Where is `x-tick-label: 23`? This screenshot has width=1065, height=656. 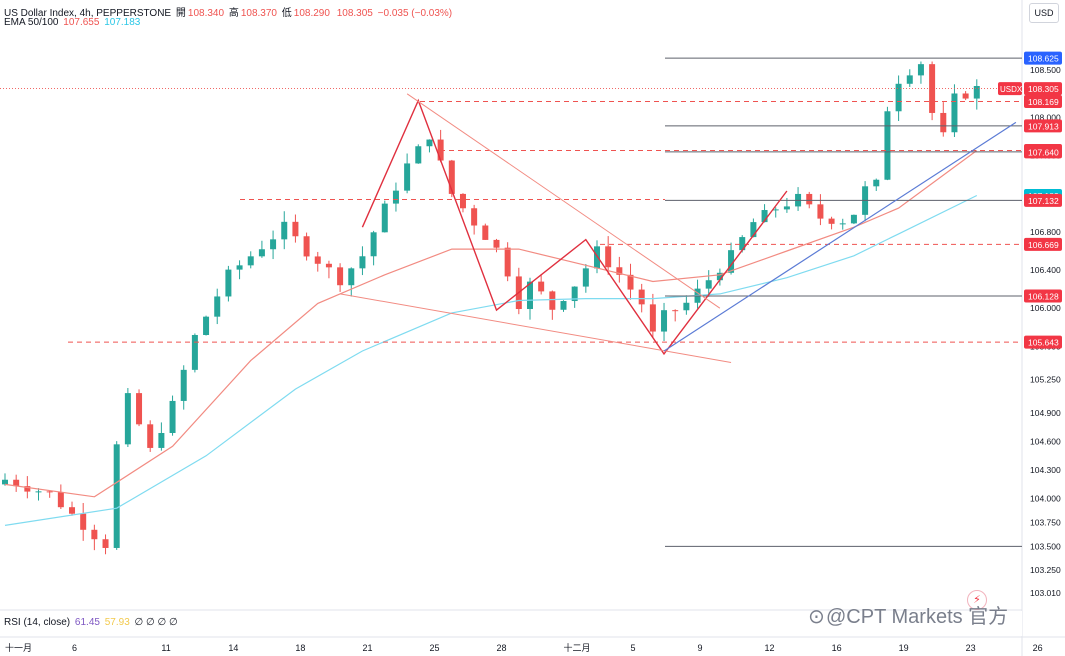
x-tick-label: 23 is located at coordinates (971, 648).